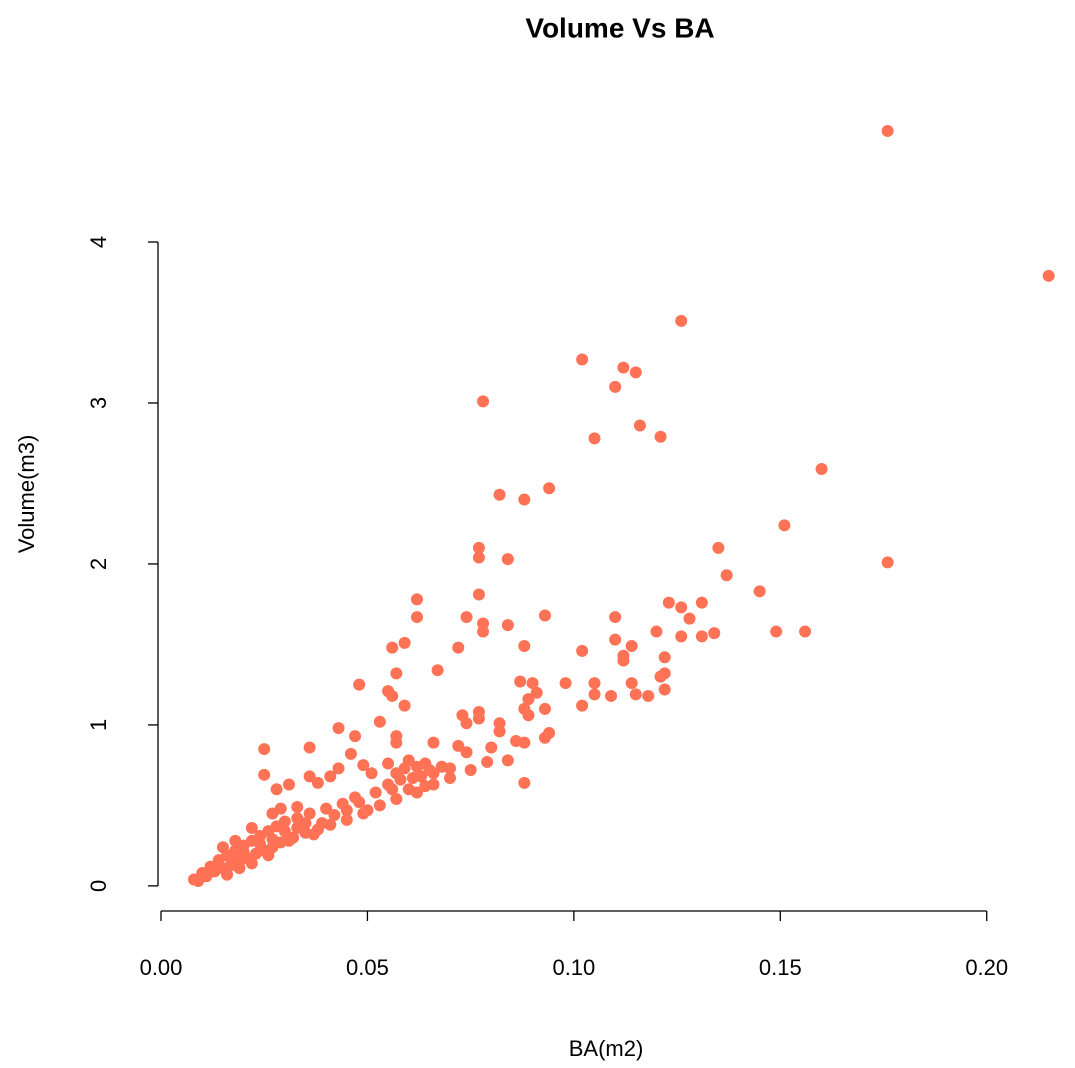 The height and width of the screenshot is (1068, 1075). What do you see at coordinates (98, 564) in the screenshot?
I see `y-tick-label: 2` at bounding box center [98, 564].